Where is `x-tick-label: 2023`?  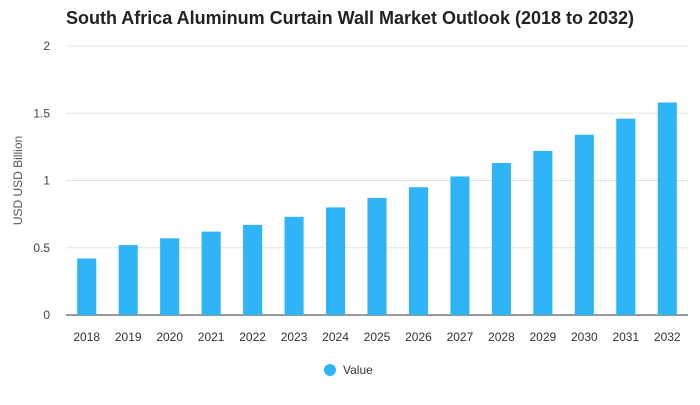
x-tick-label: 2023 is located at coordinates (294, 337).